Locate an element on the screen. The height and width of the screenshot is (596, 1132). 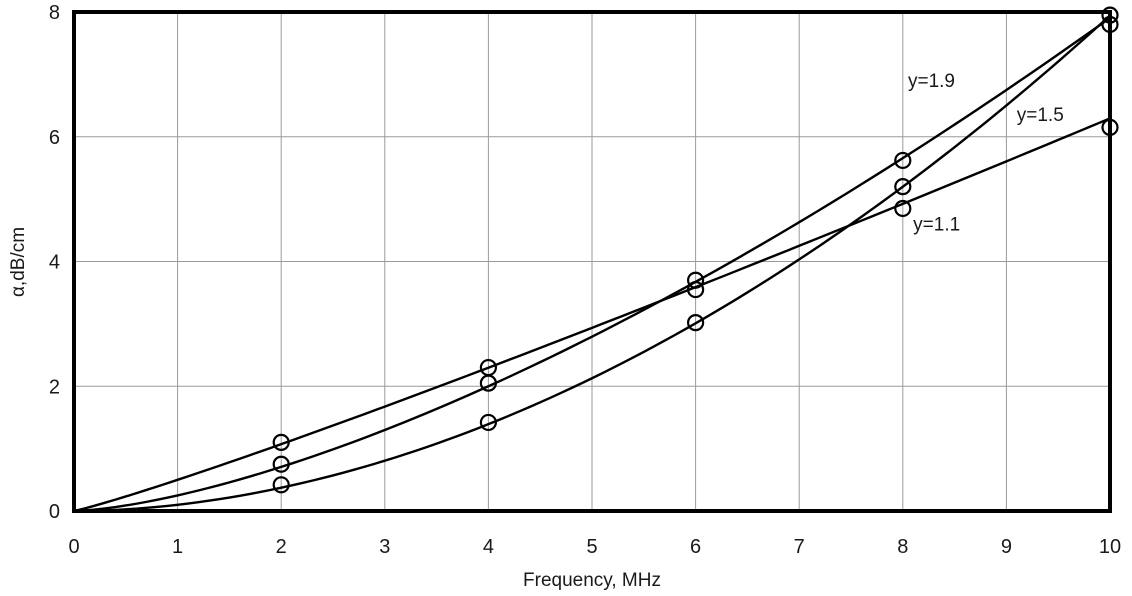
x-tick-labels: 0 1 2 3 4 5 6 7 8 9 10 is located at coordinates (594, 547).